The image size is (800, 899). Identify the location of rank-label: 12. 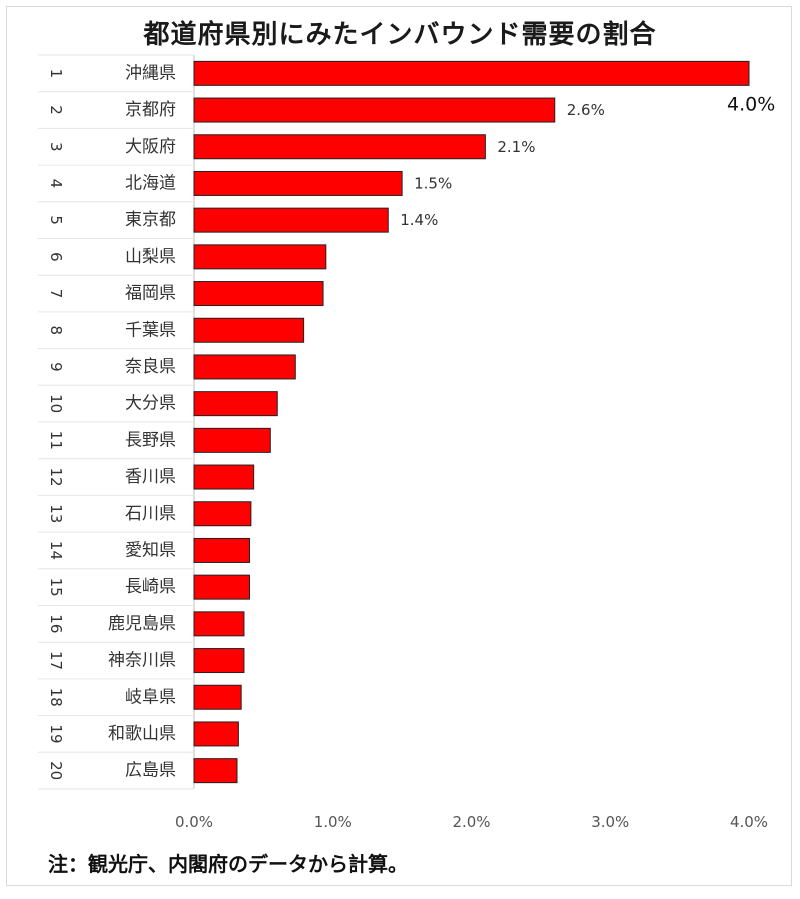
(56, 477).